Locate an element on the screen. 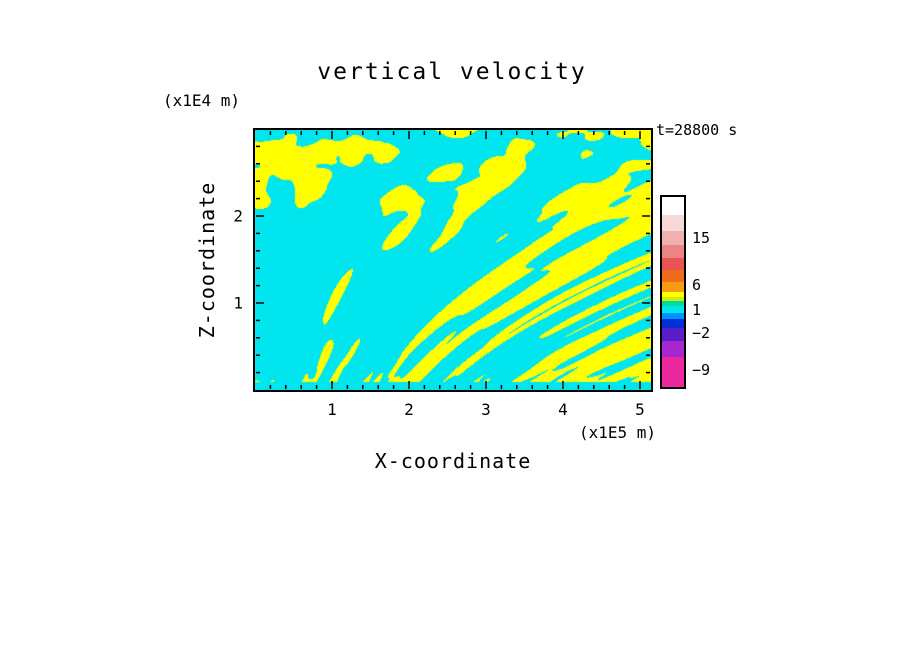 The image size is (904, 654). x-tick-label: 3 is located at coordinates (486, 409).